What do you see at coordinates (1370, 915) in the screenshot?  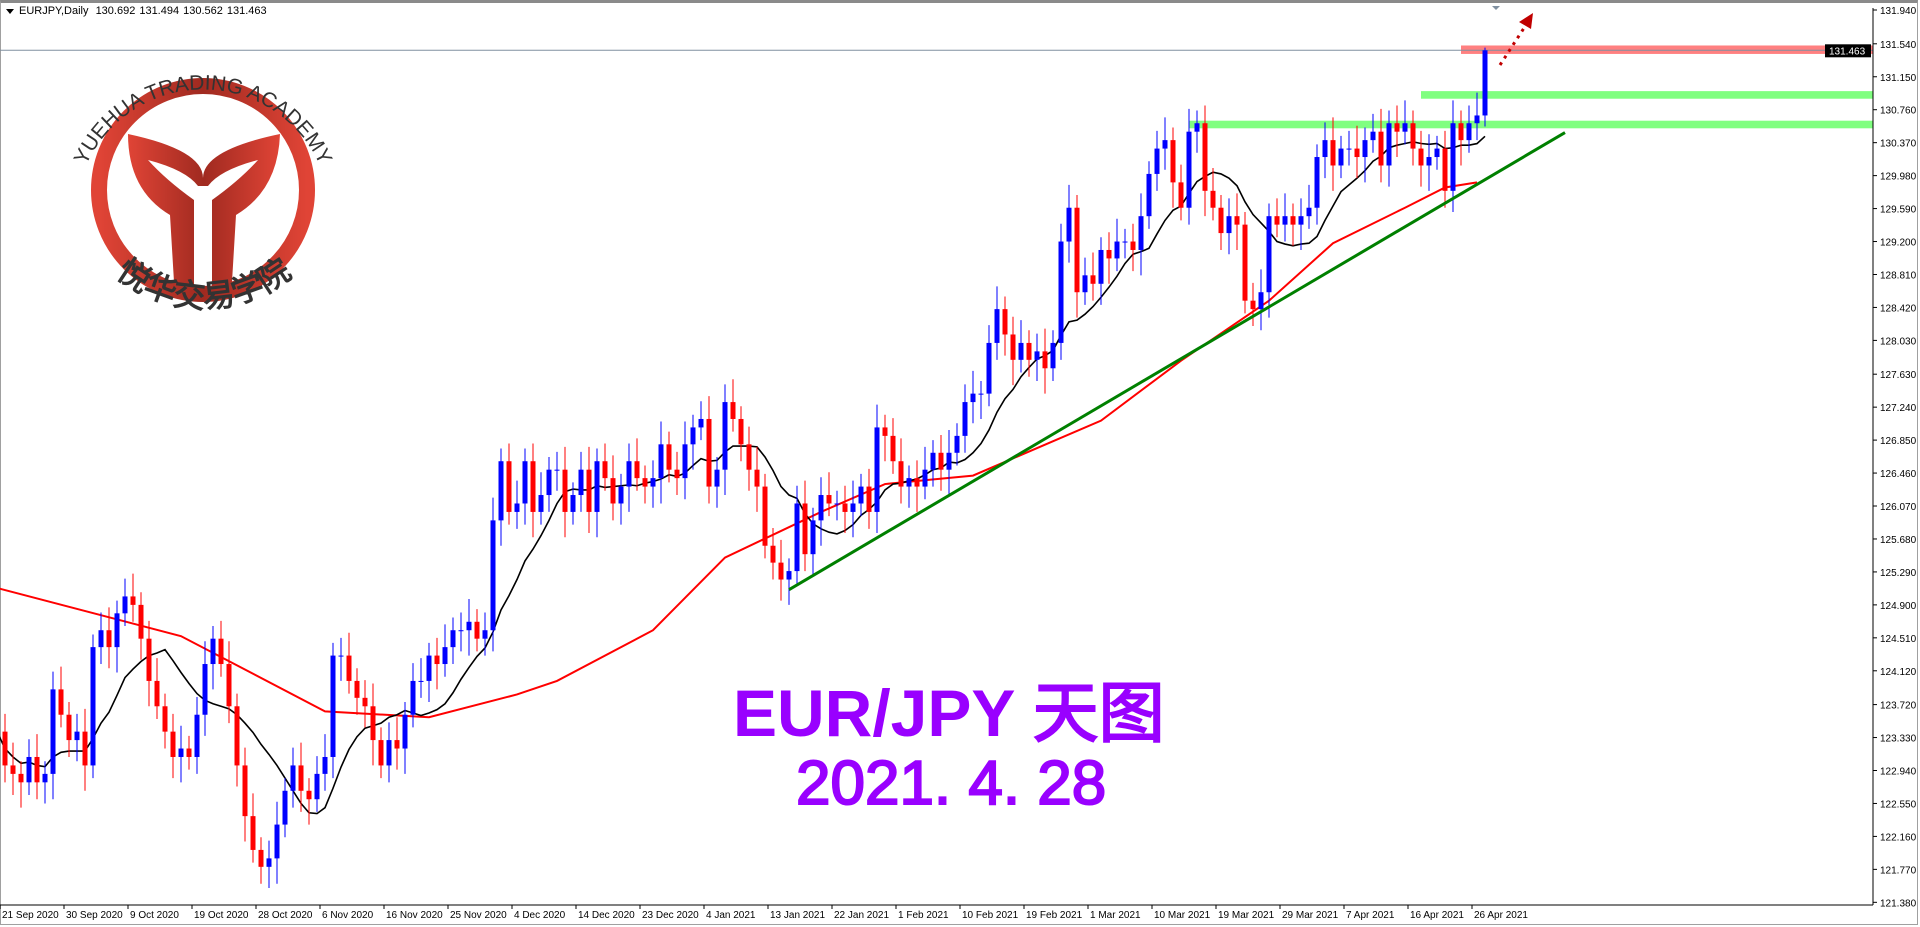 I see `x-tick-label: 7 Apr 2021` at bounding box center [1370, 915].